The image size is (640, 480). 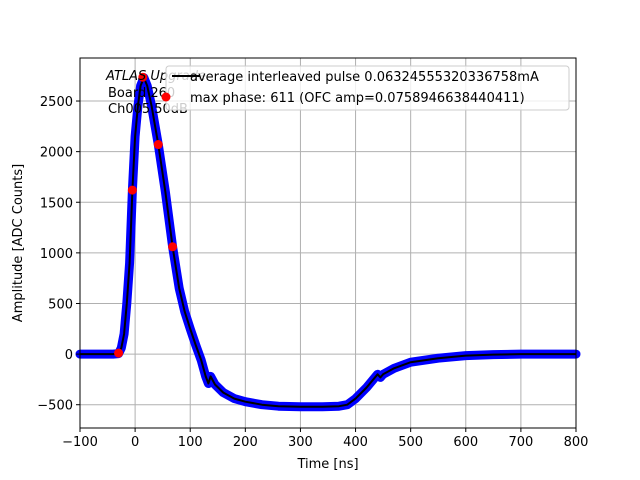 What do you see at coordinates (325, 439) in the screenshot?
I see `x-ticks: −100 0 100 200 300 400 500 600 700 800` at bounding box center [325, 439].